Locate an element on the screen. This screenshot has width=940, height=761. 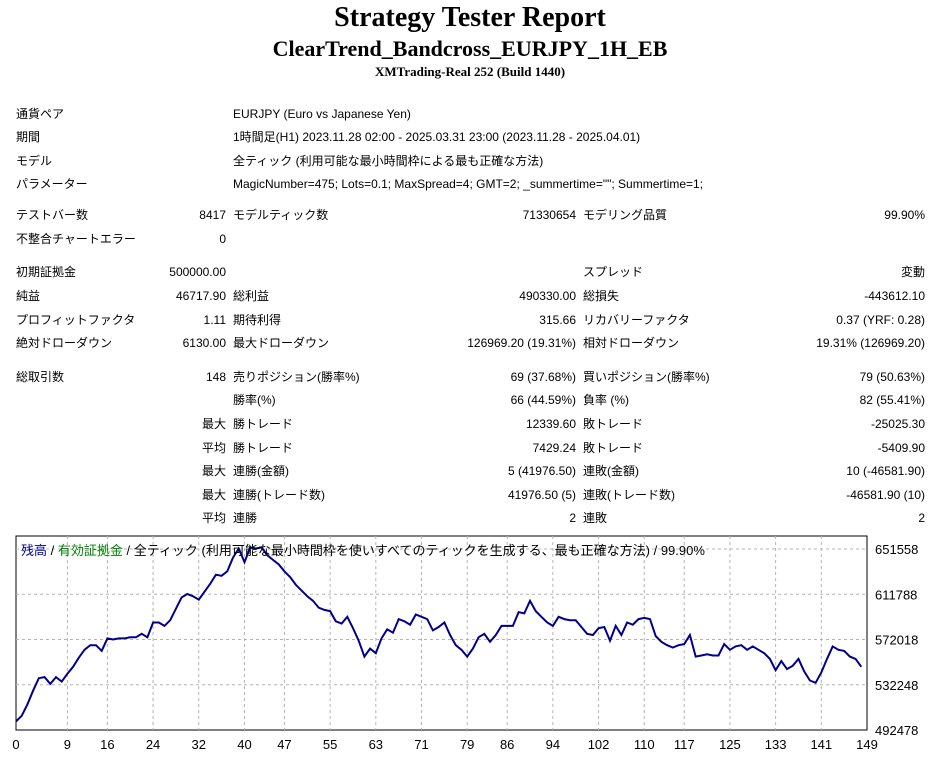
legend-equity: 有効証拠金 is located at coordinates (90, 550).